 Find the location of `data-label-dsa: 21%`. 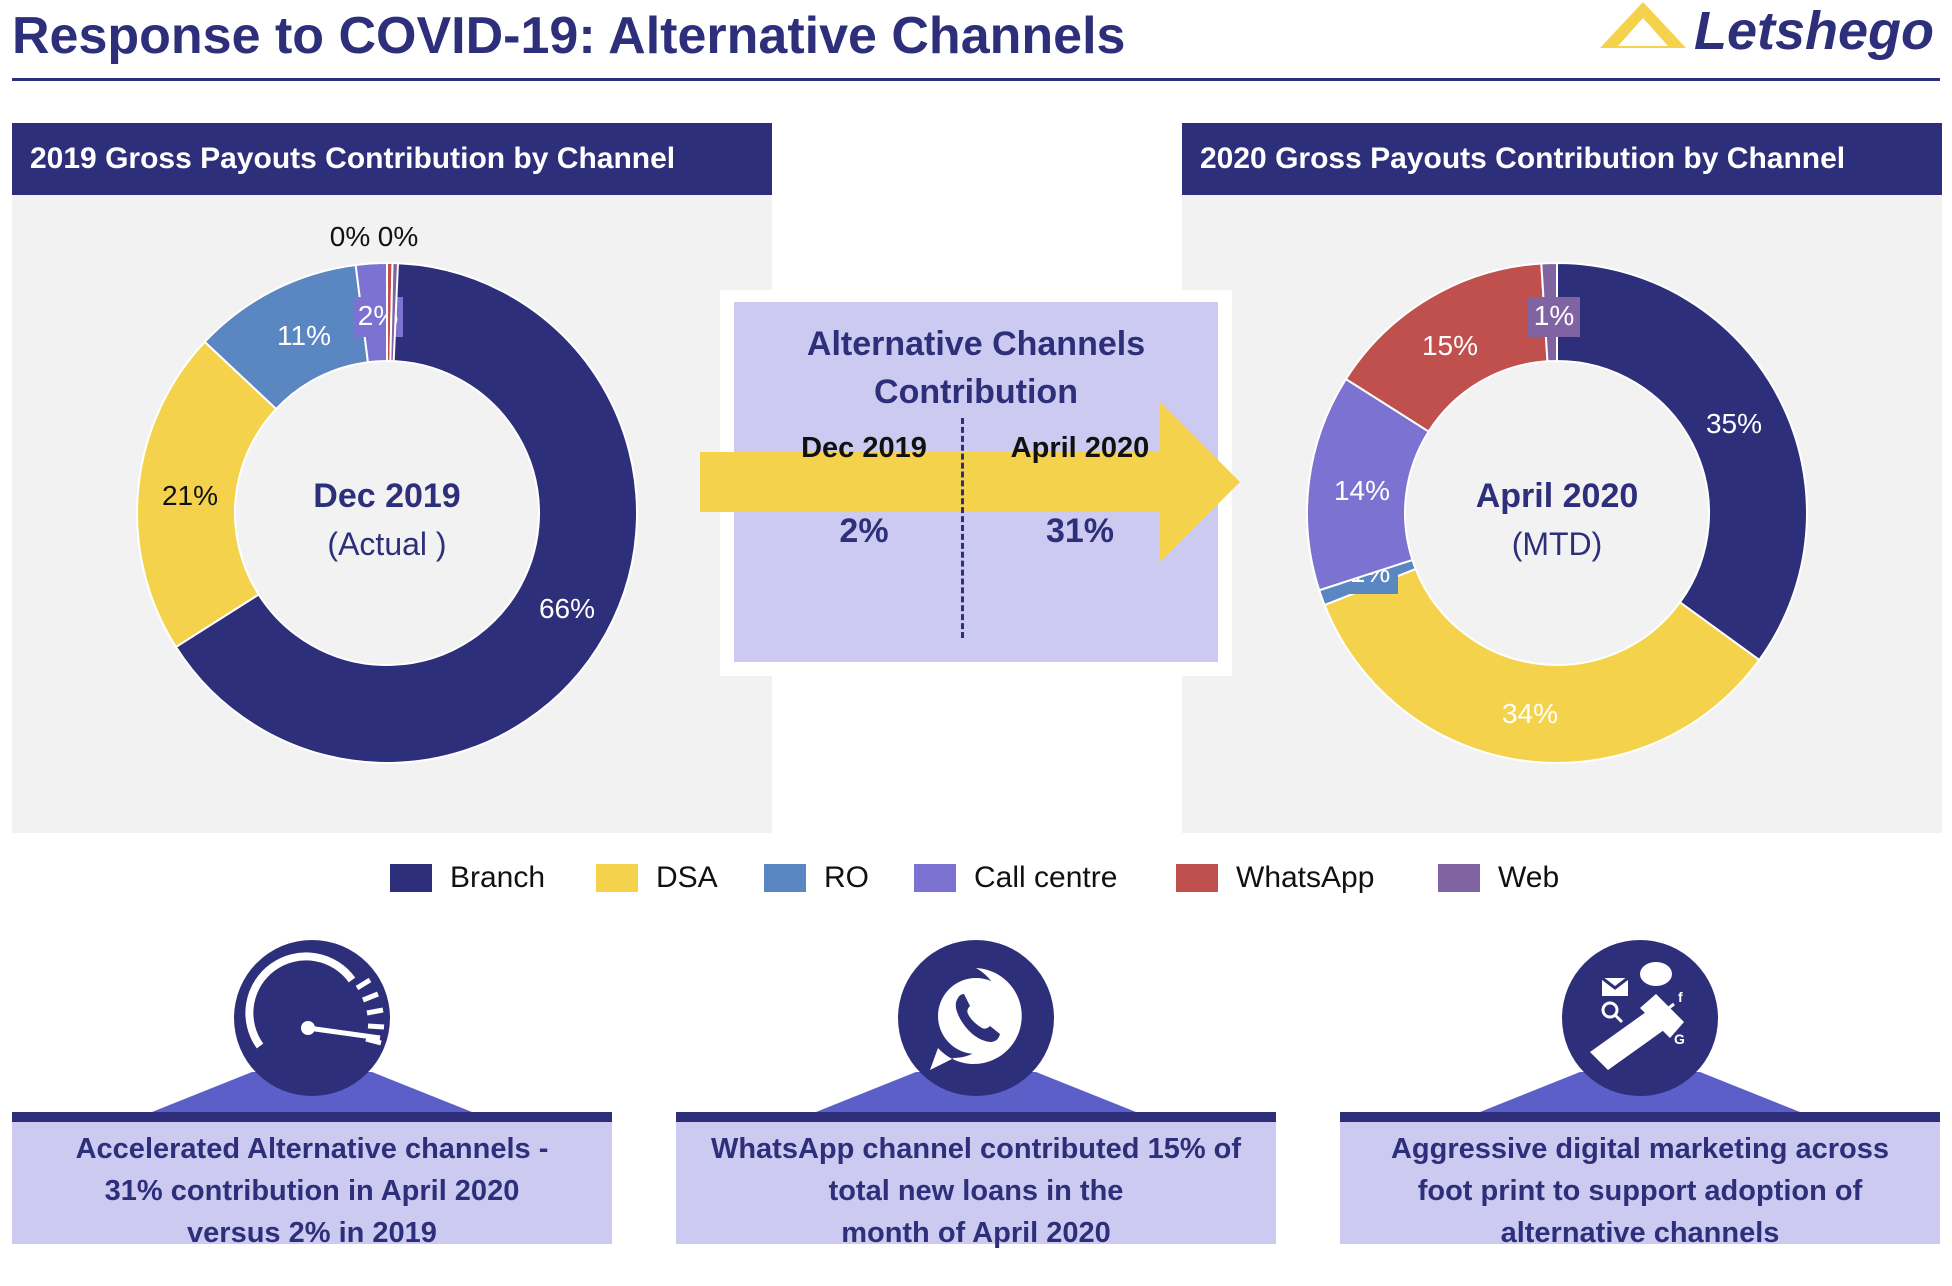

data-label-dsa: 21% is located at coordinates (190, 495).